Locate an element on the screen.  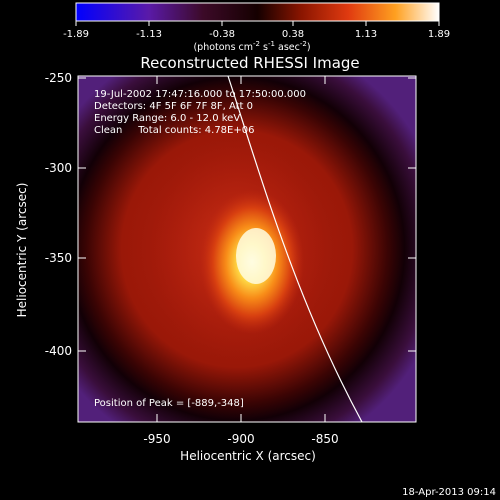
colorbar-ticks: -1.89 -1.13 -0.38 0.38 1.13 1.89 is located at coordinates (256, 30).